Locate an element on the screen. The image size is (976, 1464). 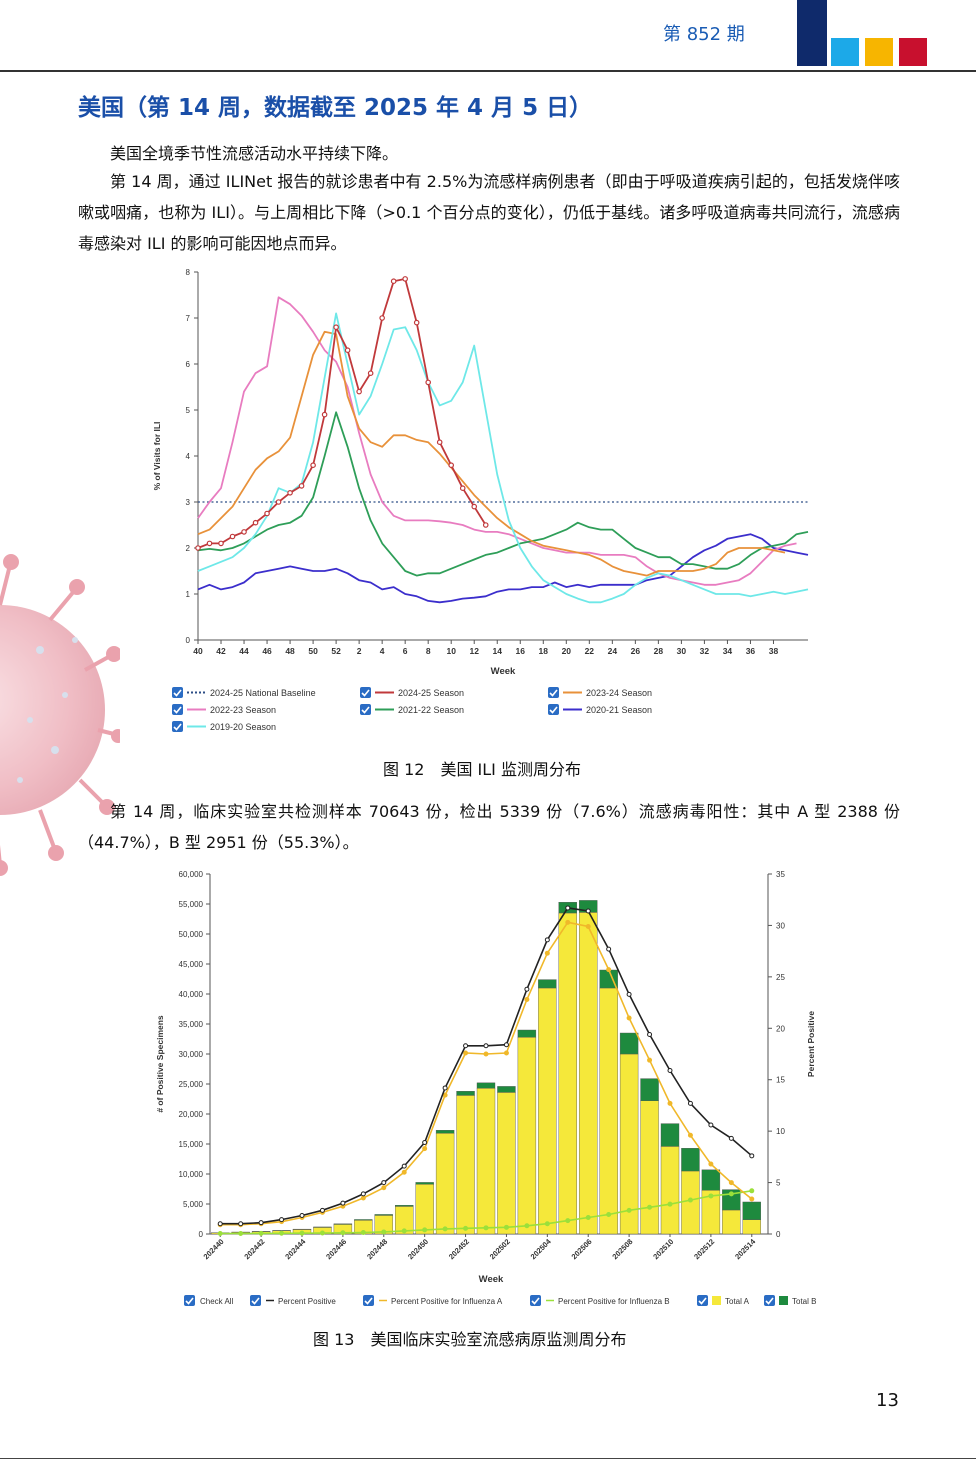
page-number: 13 is located at coordinates (887, 1400).